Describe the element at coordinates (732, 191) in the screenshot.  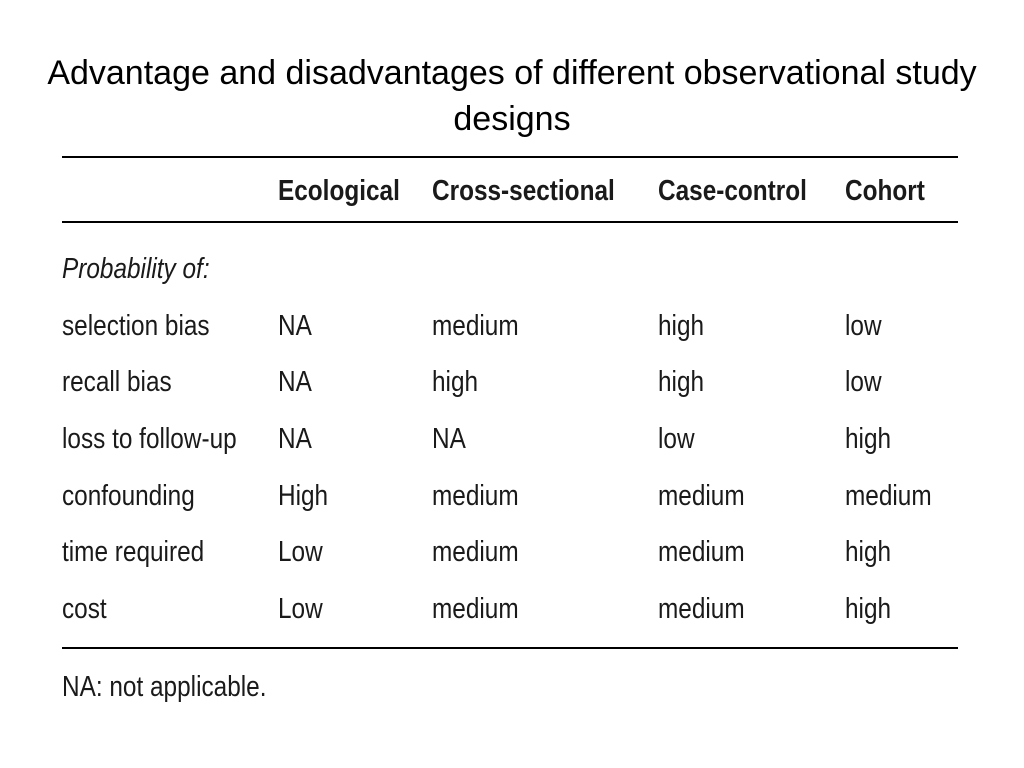
I see `column-header-case-control: Case-control` at that location.